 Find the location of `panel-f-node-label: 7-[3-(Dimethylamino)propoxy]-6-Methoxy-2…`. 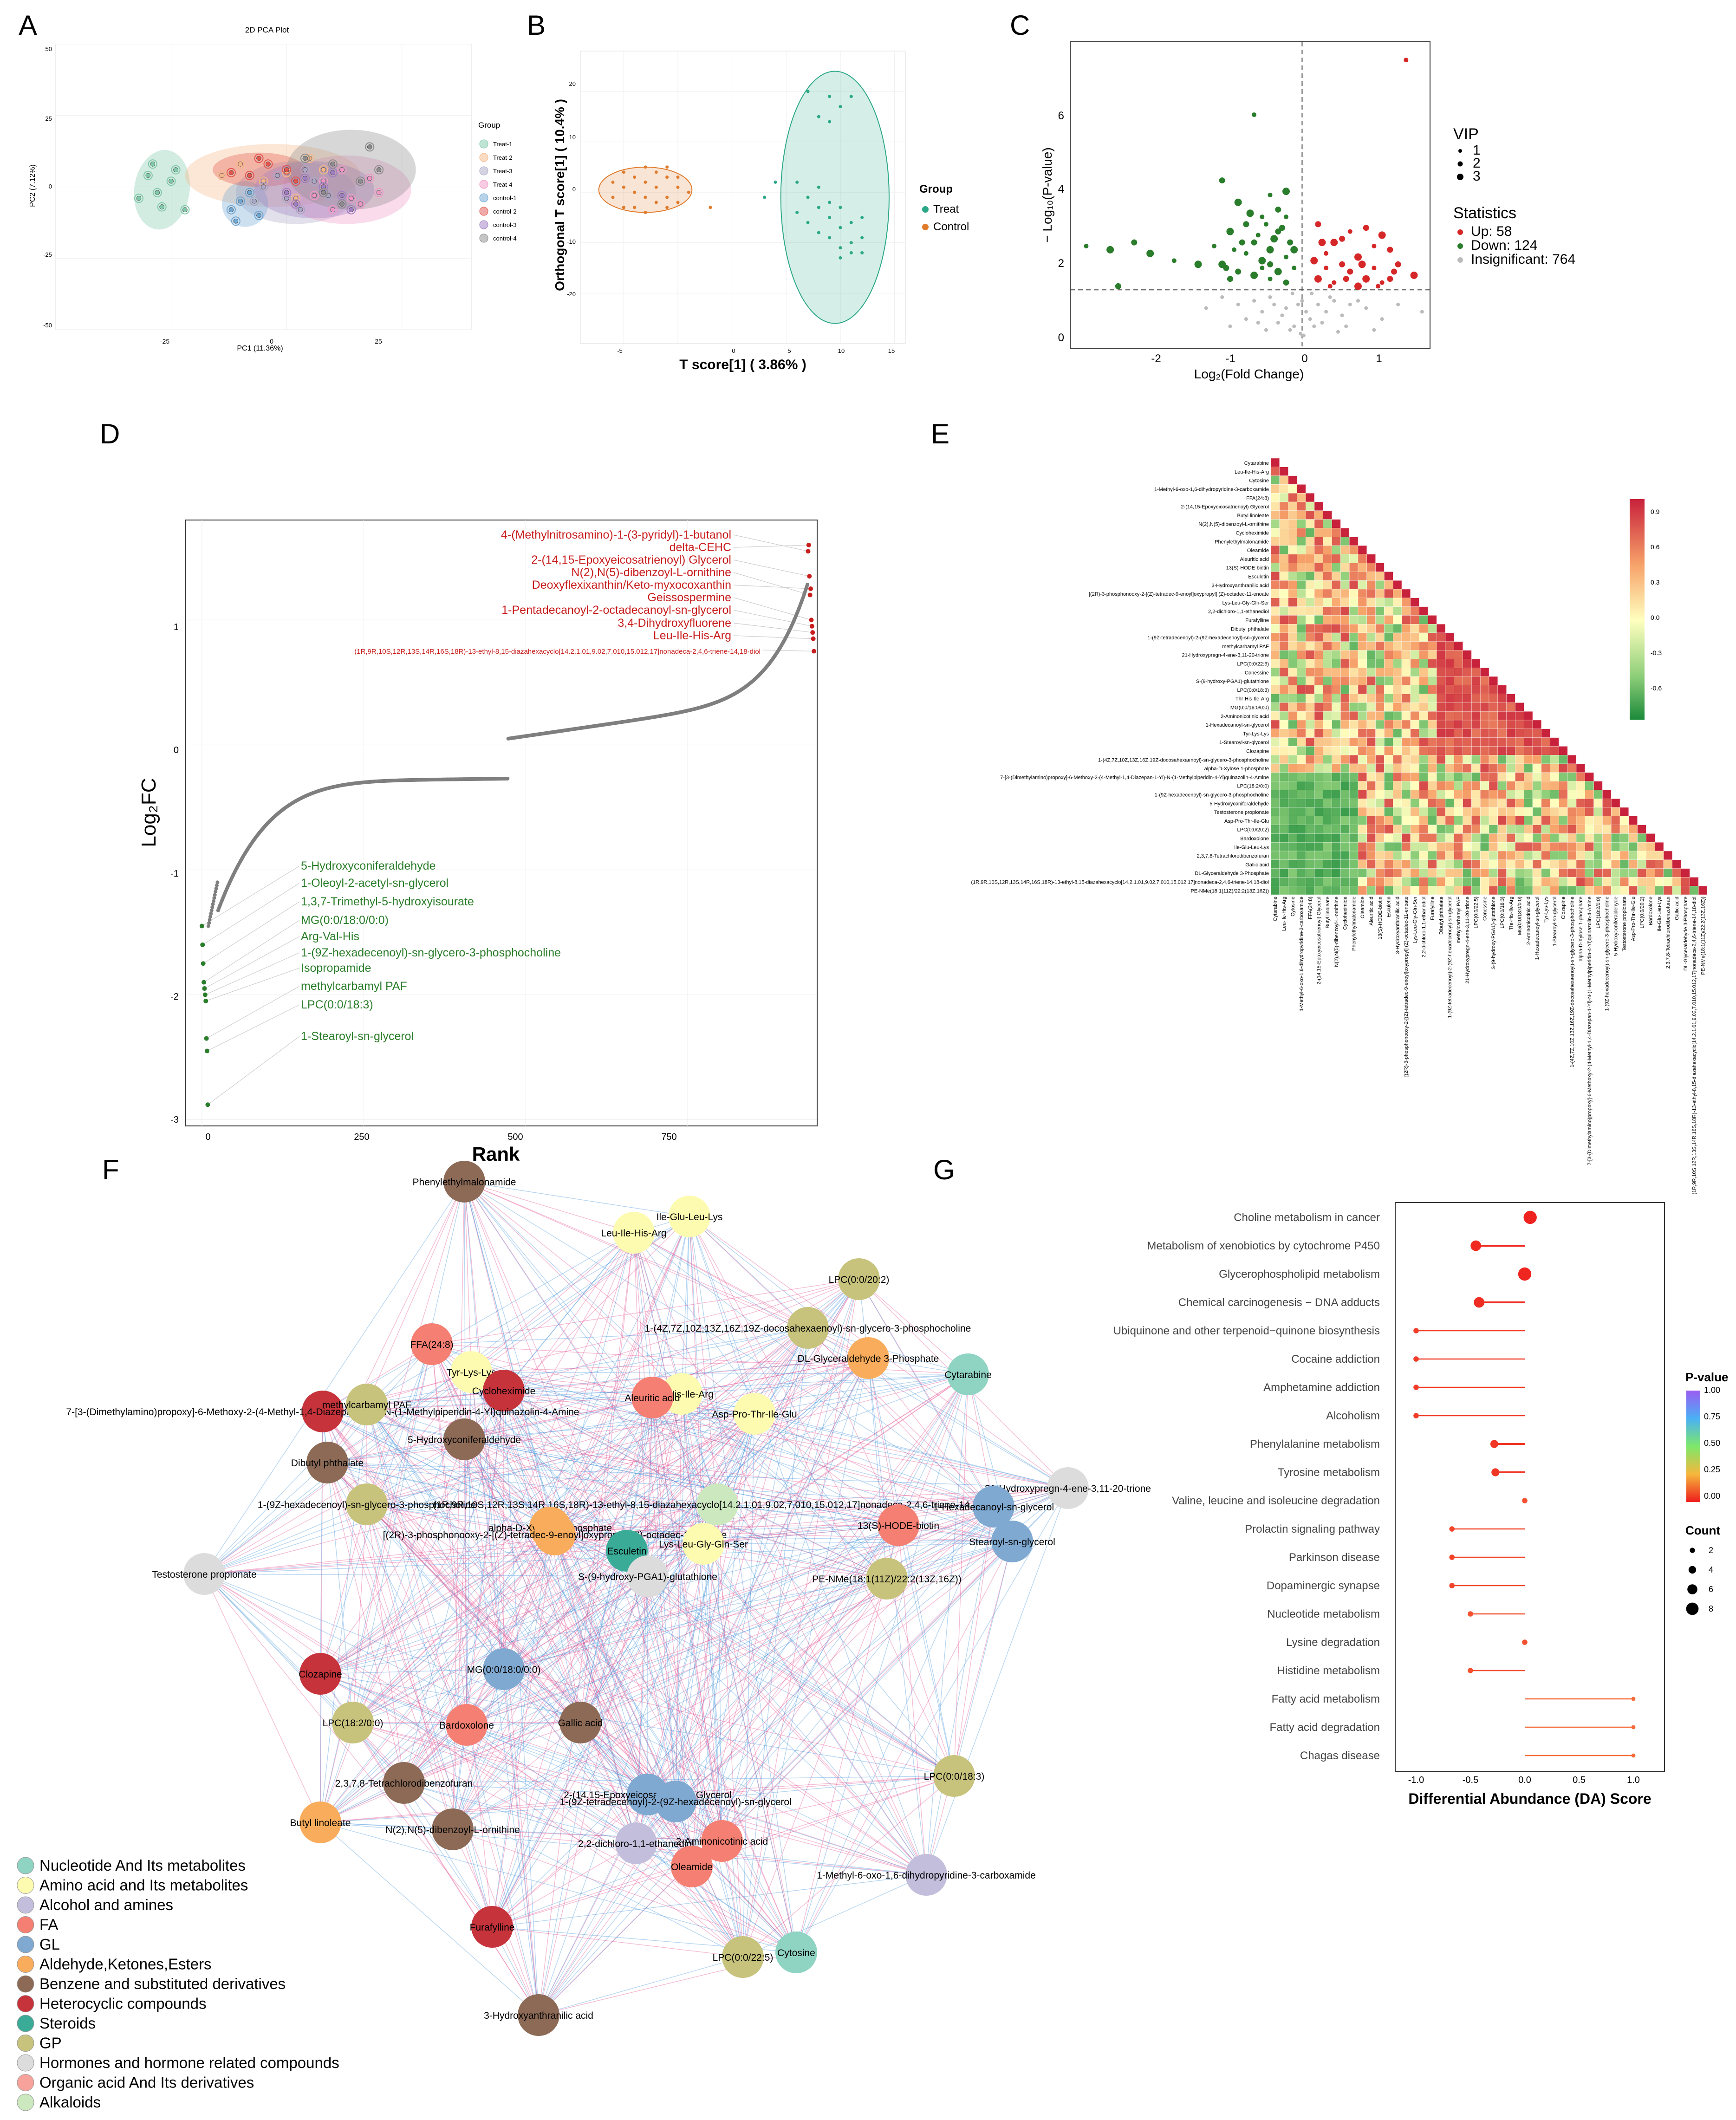

panel-f-node-label: 7-[3-(Dimethylamino)propoxy]-6-Methoxy-2… is located at coordinates (322, 1413).